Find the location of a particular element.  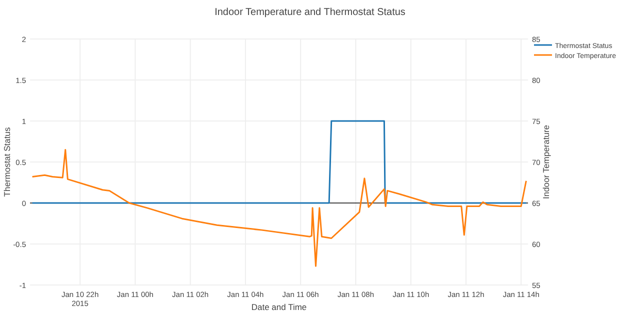

y2-axis-title: Indoor Temperature is located at coordinates (546, 162).